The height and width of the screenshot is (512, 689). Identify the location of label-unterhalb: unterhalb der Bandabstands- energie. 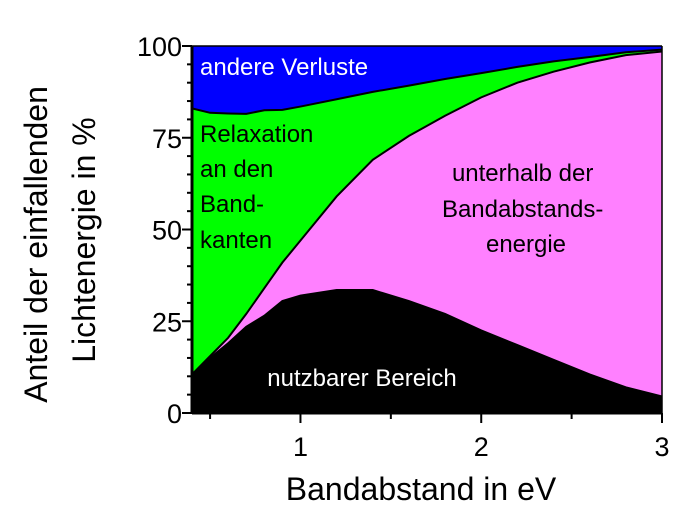
(526, 209).